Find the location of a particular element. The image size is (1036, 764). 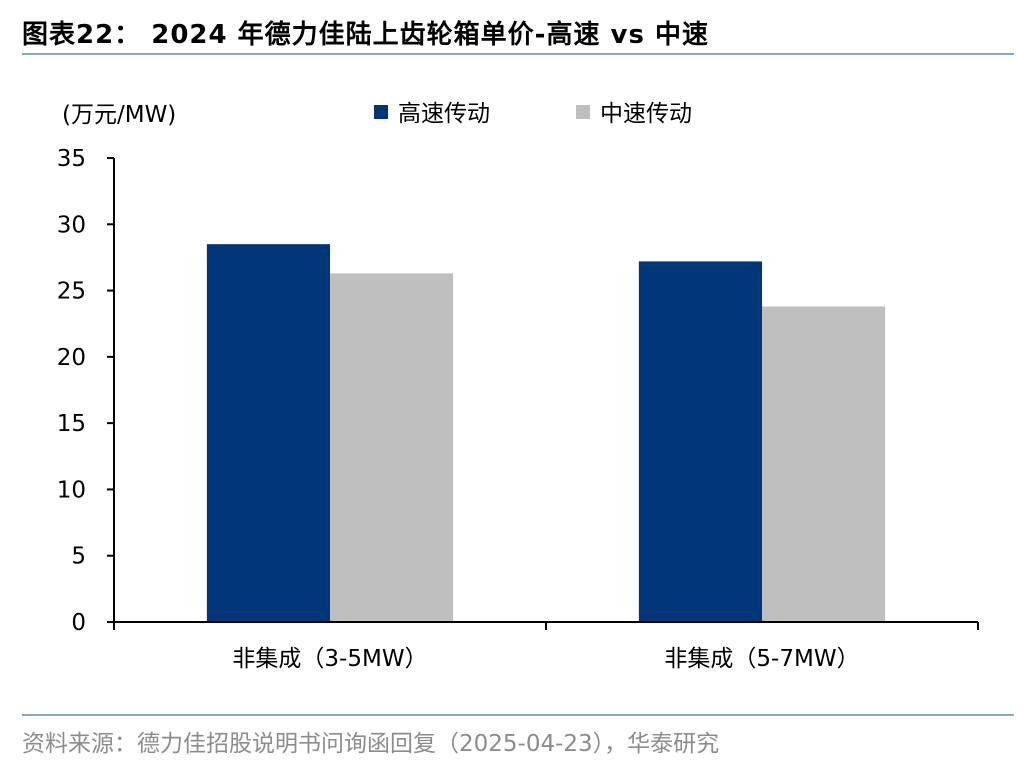

y-tick-label: 30 is located at coordinates (71, 225).